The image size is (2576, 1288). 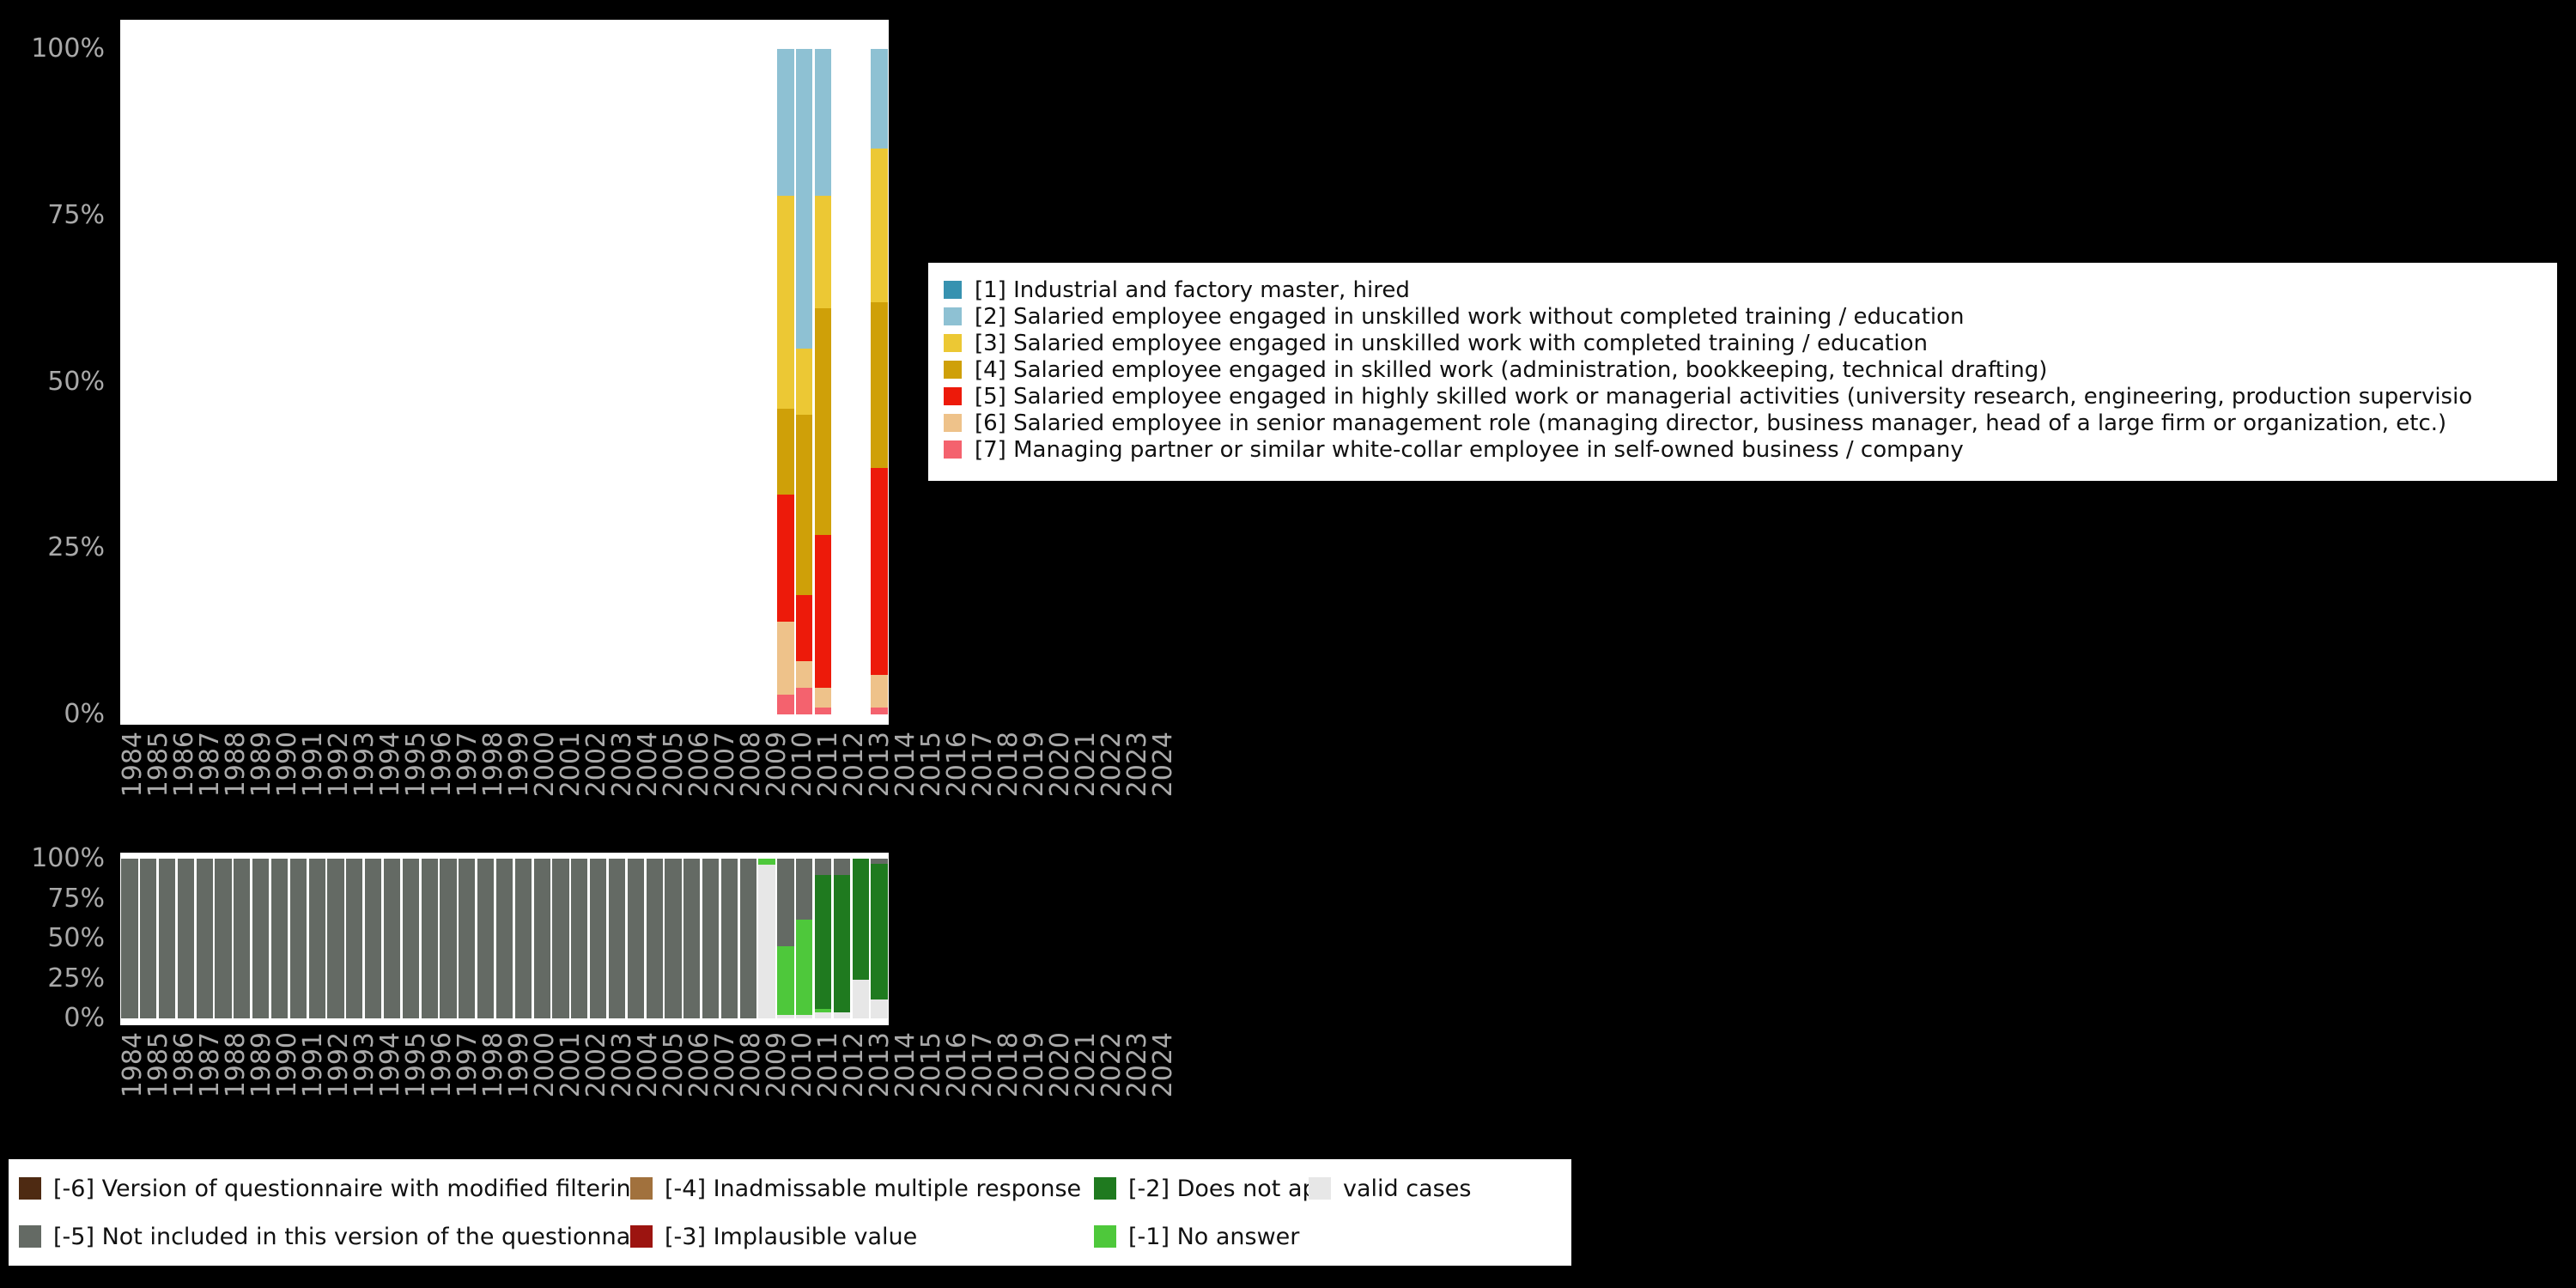 What do you see at coordinates (133, 1065) in the screenshot?
I see `x-tick-label: 1984` at bounding box center [133, 1065].